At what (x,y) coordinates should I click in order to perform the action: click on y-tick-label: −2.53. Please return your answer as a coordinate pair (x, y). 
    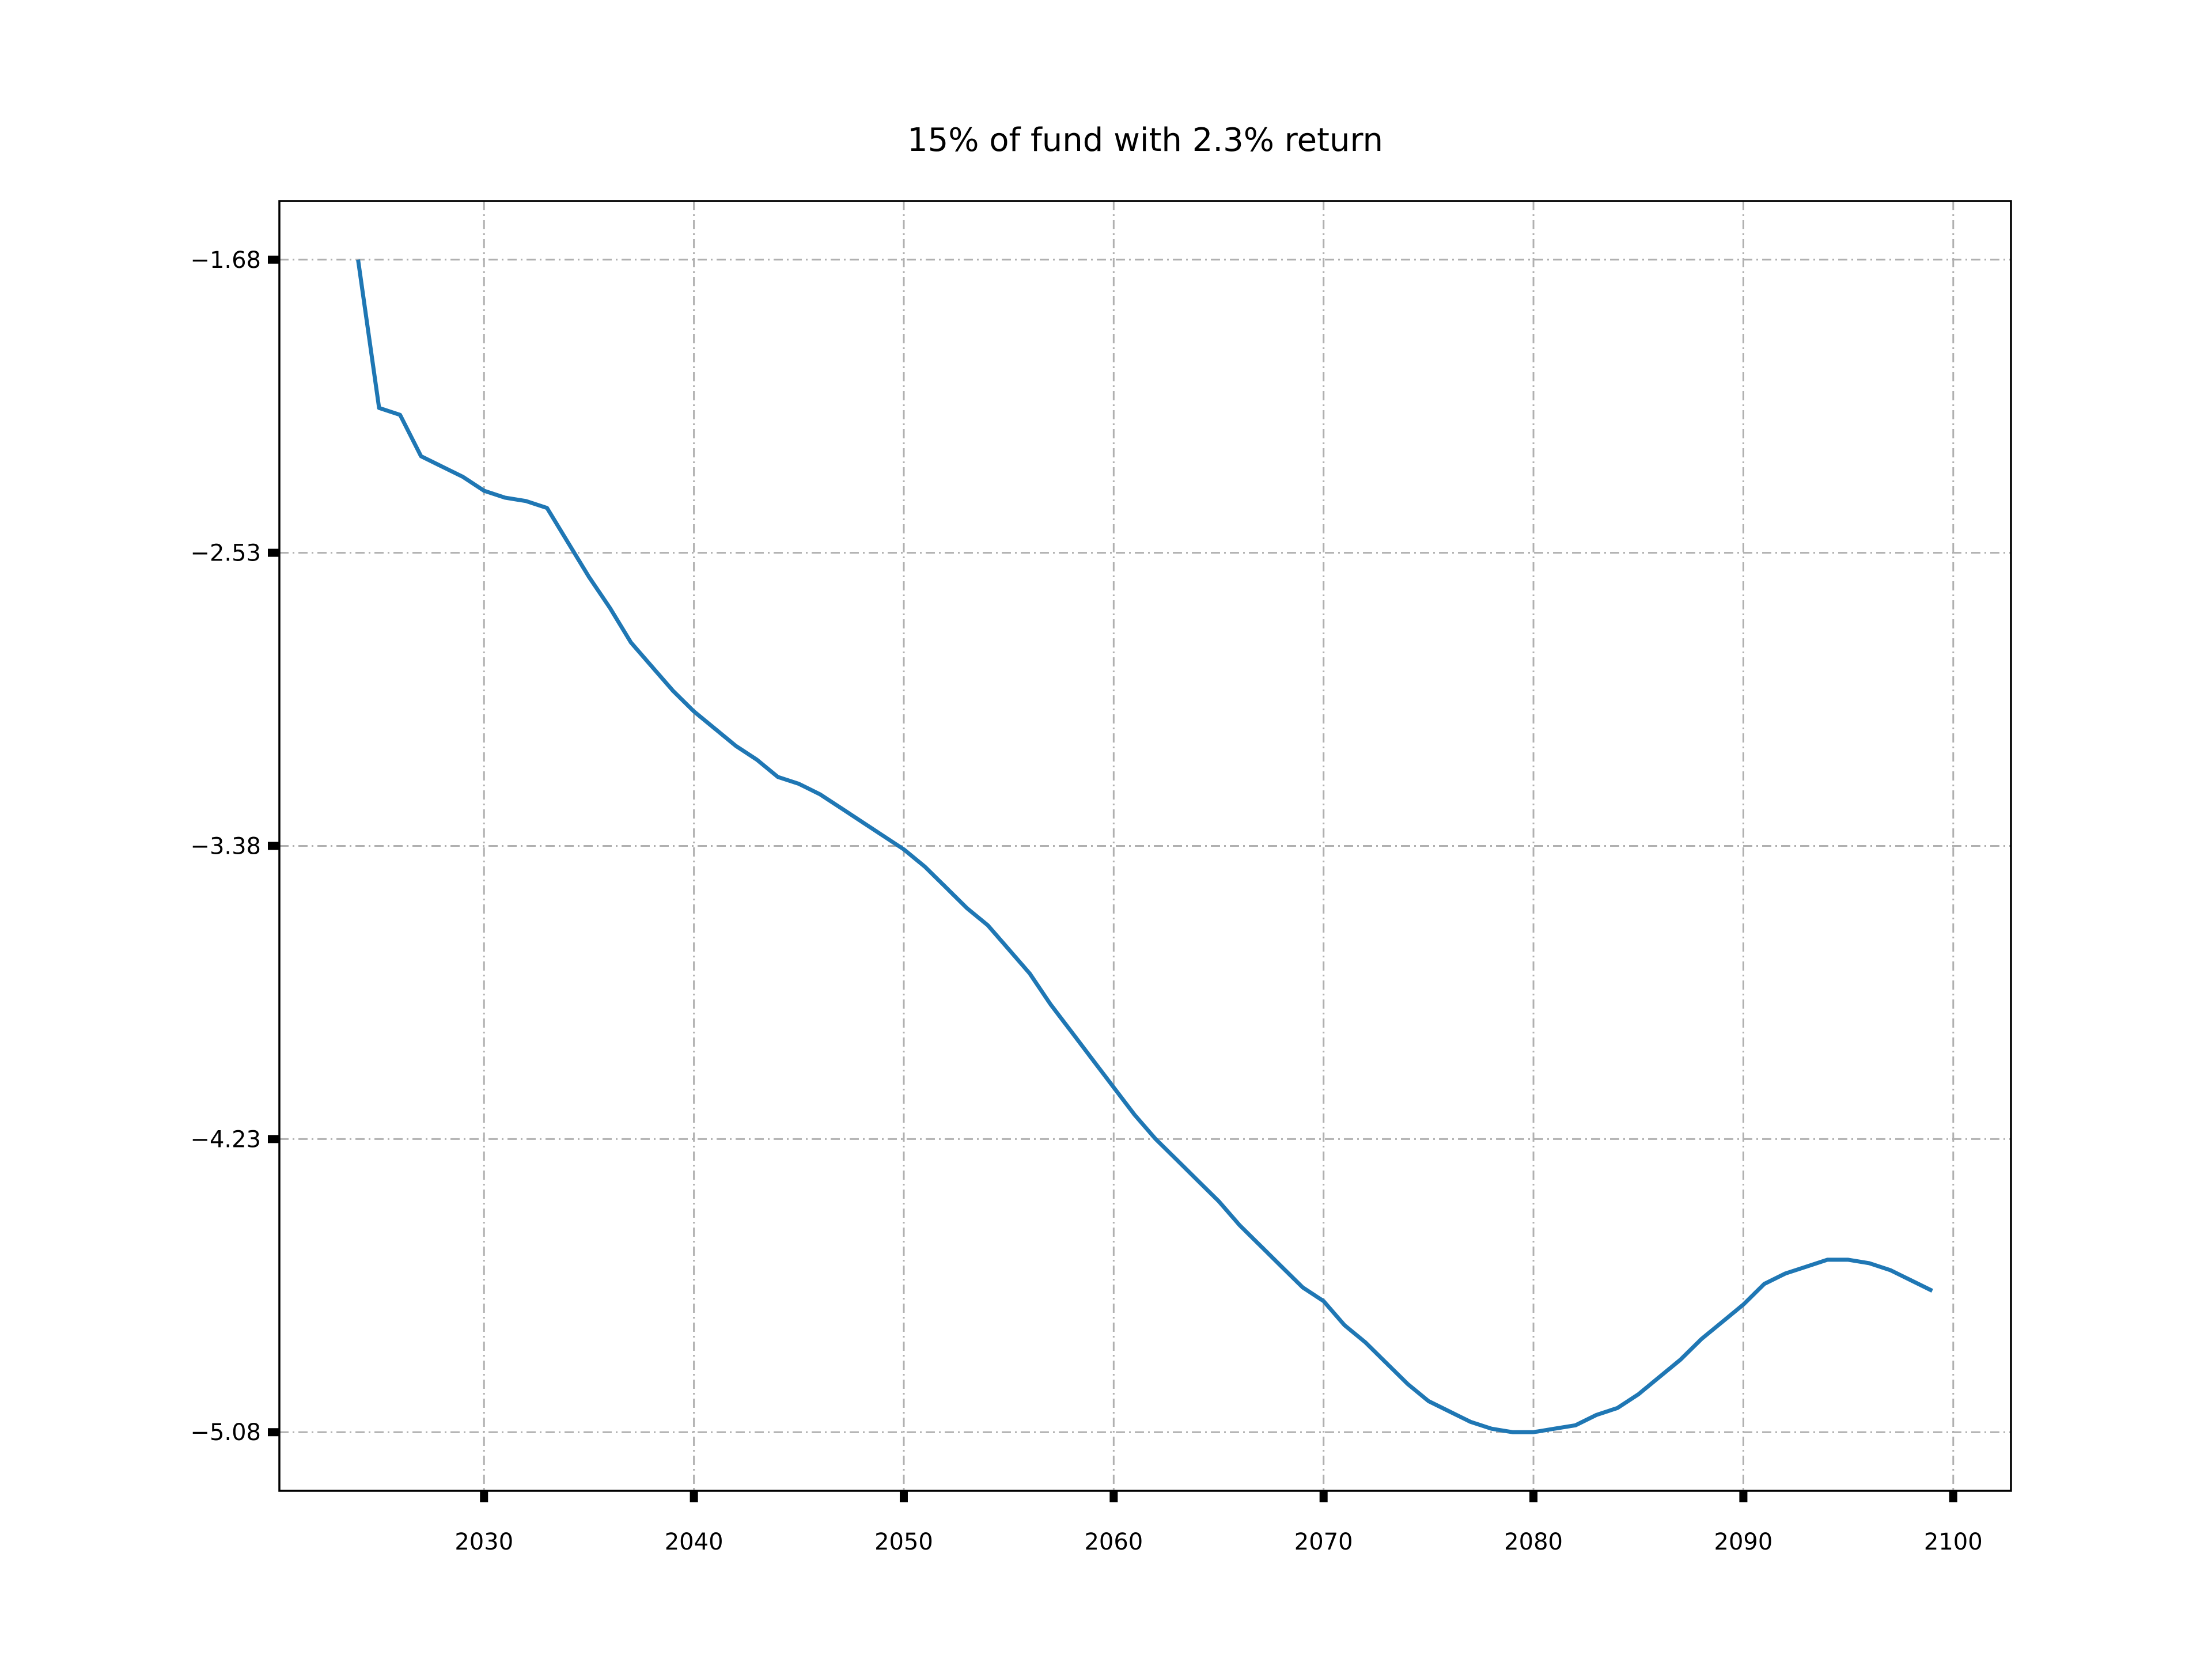
    Looking at the image, I should click on (225, 553).